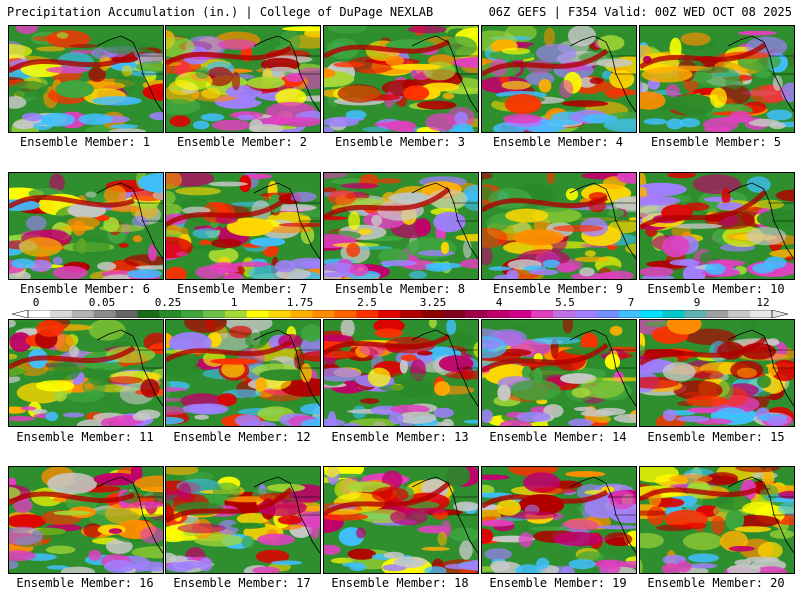 Image resolution: width=800 pixels, height=600 pixels. I want to click on ensemble-member-label: Ensemble Member: 11, so click(85, 437).